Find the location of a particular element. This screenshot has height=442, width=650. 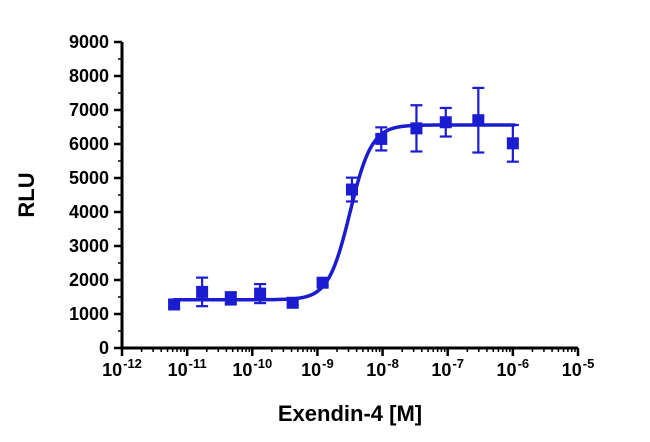

y-tick-label: 7000 is located at coordinates (89, 110).